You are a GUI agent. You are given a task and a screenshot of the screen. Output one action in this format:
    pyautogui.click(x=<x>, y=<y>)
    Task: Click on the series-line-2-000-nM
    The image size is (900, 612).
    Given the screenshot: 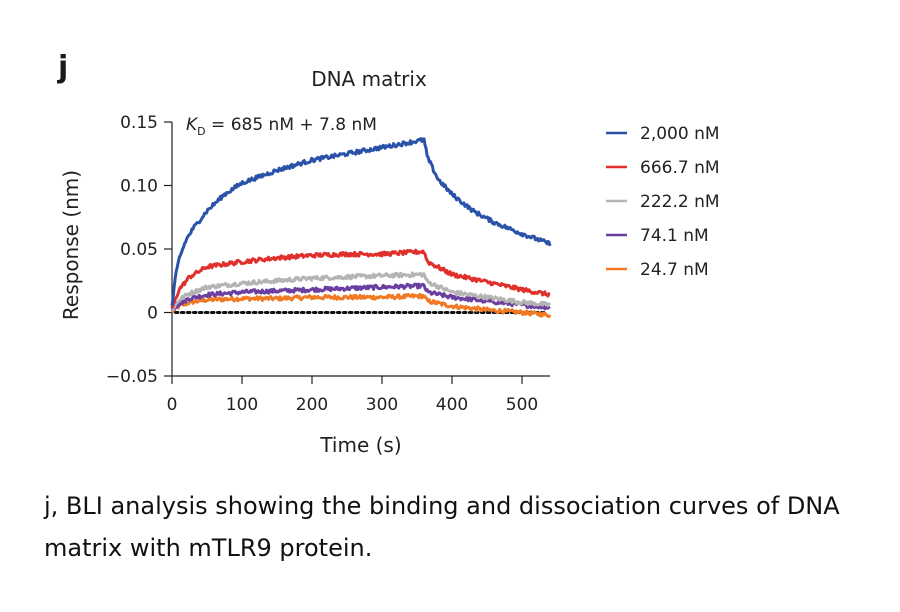 What is the action you would take?
    pyautogui.click(x=361, y=221)
    